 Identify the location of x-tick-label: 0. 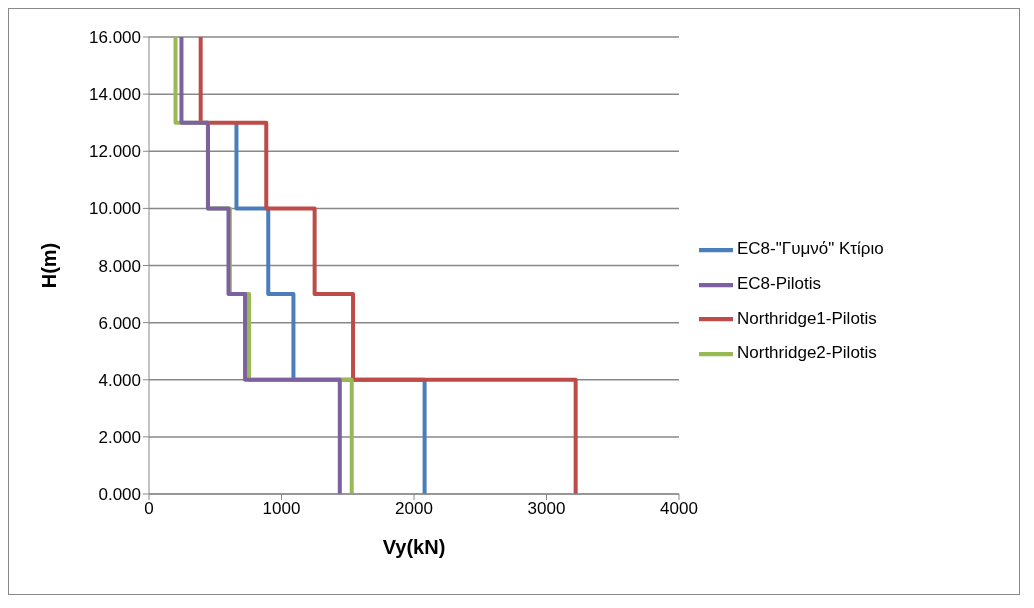
(149, 509).